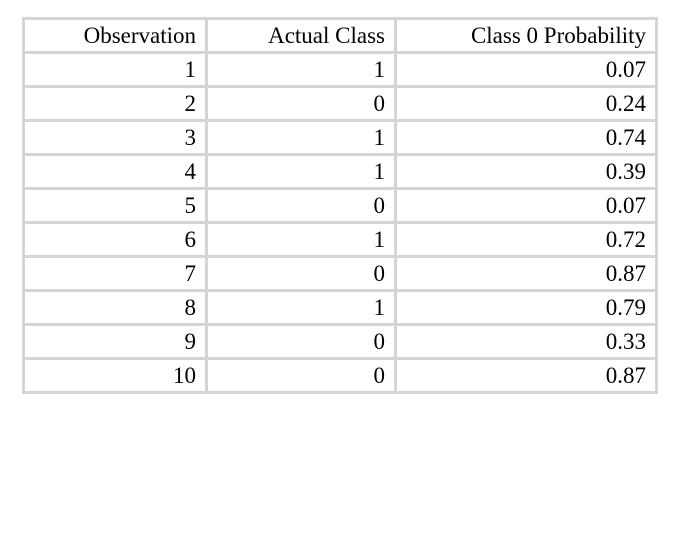 The height and width of the screenshot is (555, 700). Describe the element at coordinates (526, 171) in the screenshot. I see `probability-cell: 0.39` at that location.